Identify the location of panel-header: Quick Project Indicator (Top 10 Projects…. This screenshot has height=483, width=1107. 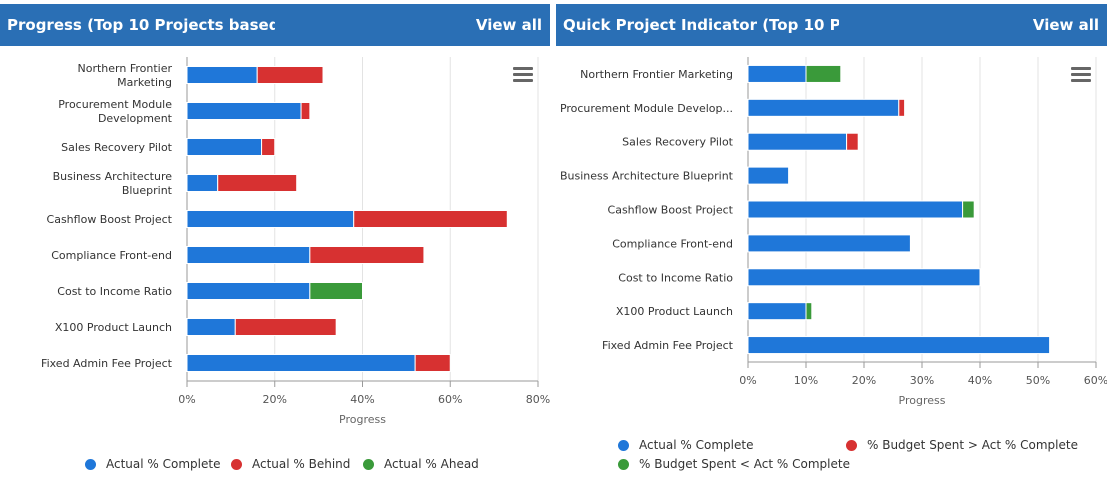
(831, 25).